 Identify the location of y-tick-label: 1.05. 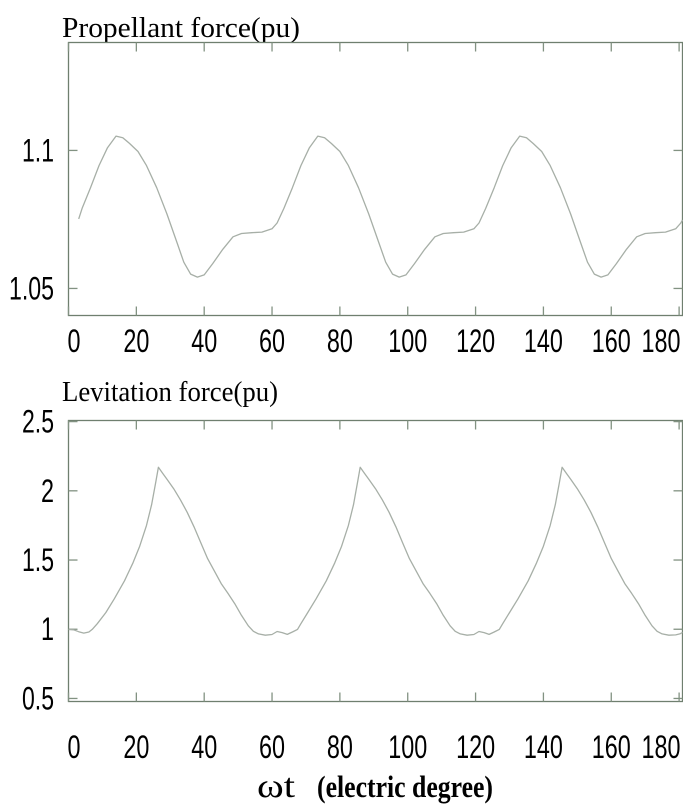
(31, 288).